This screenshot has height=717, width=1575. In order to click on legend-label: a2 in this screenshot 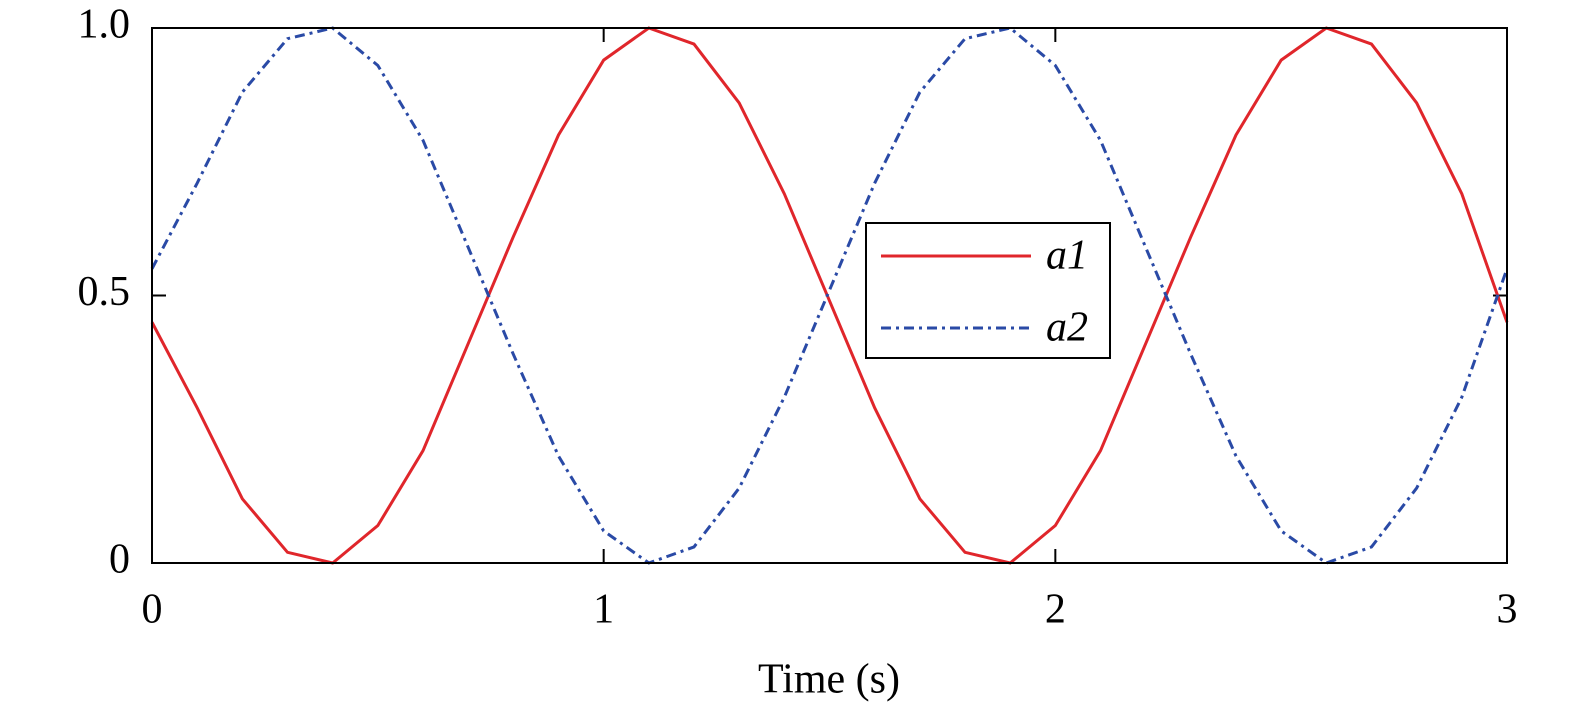, I will do `click(1067, 328)`.